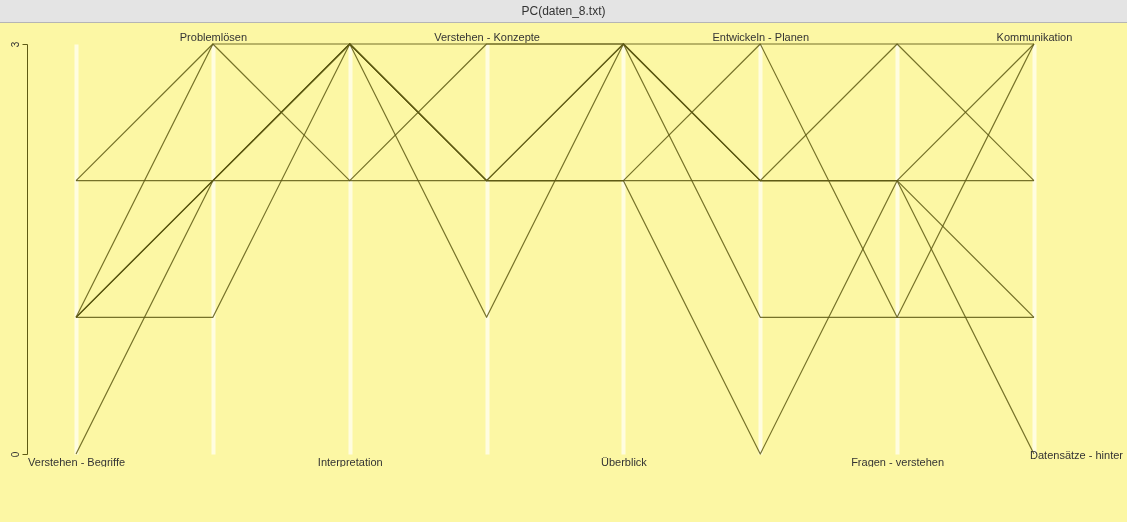 This screenshot has height=522, width=1127. I want to click on x-tick-label: Verstehen - Konzepte, so click(487, 36).